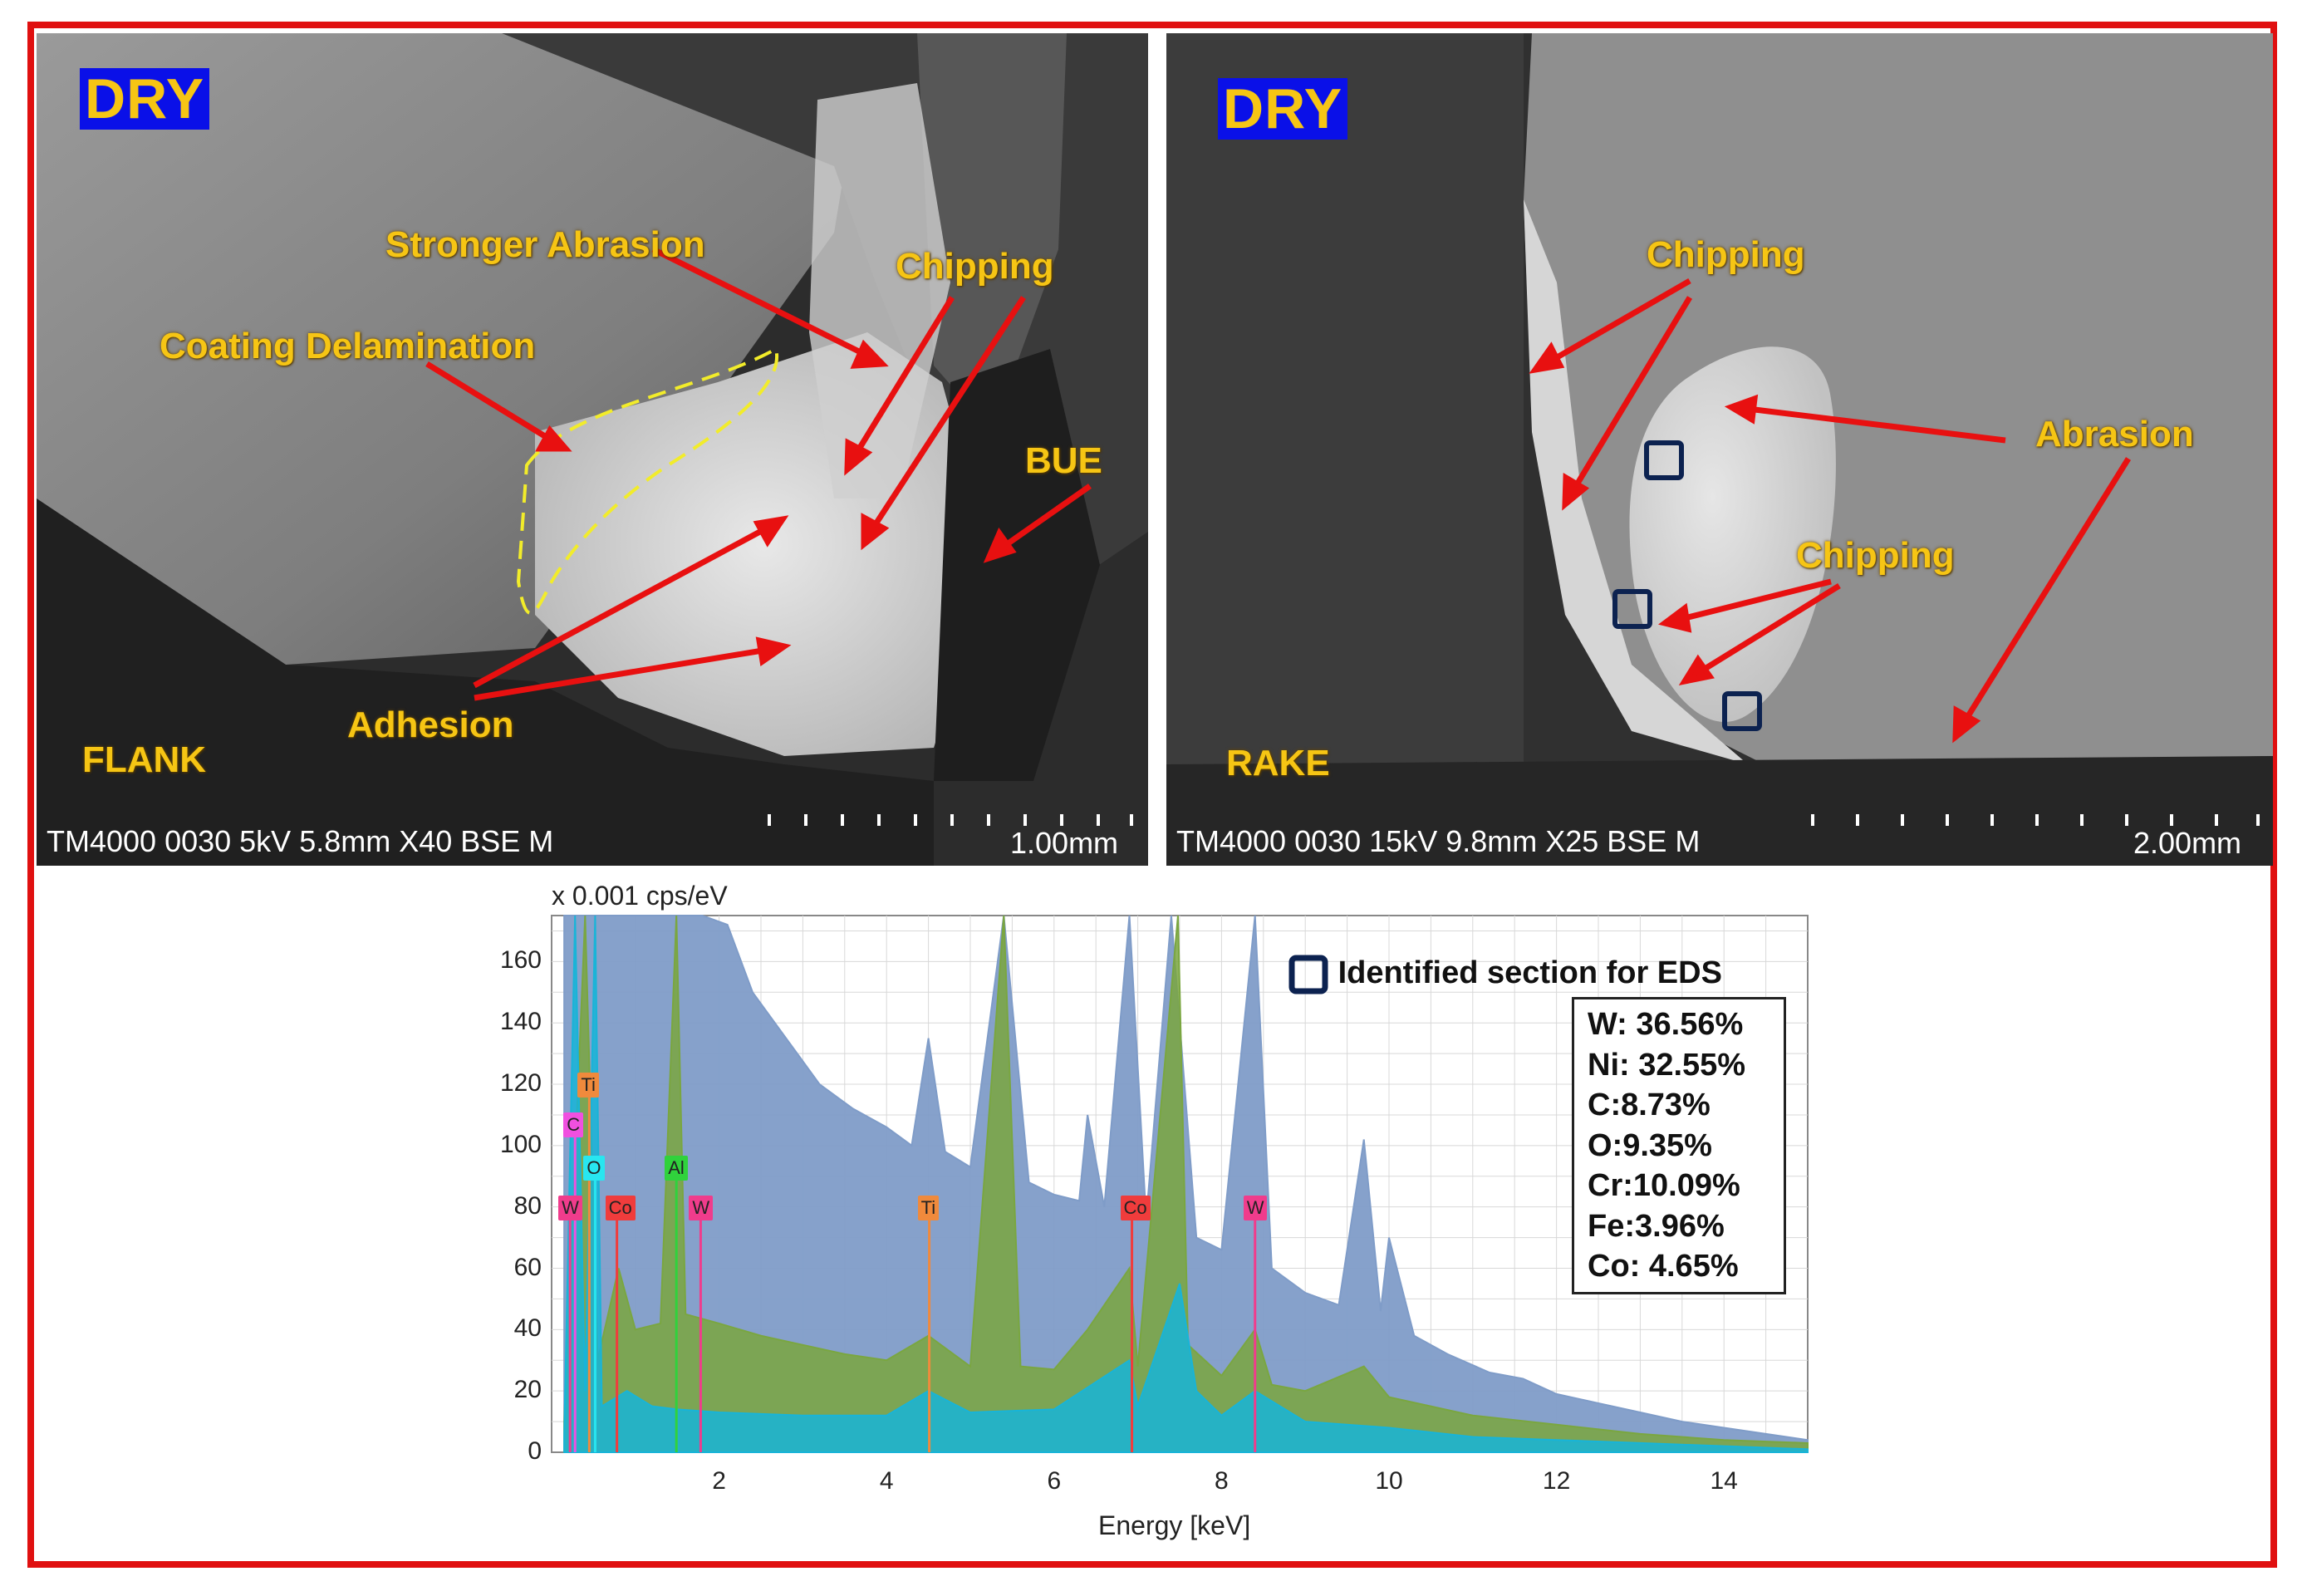  What do you see at coordinates (975, 266) in the screenshot?
I see `label-chipping-left: Chipping` at bounding box center [975, 266].